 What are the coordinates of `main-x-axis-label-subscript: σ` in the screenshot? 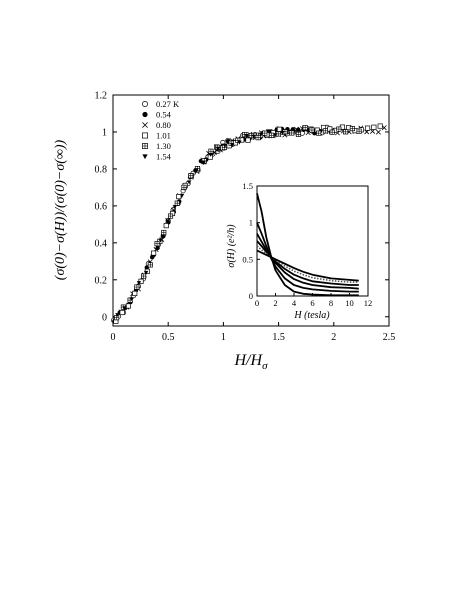 It's located at (265, 366).